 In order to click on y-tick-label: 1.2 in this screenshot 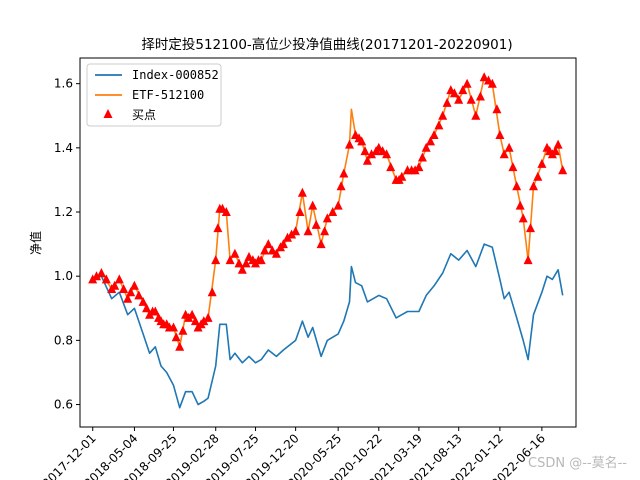, I will do `click(63, 212)`.